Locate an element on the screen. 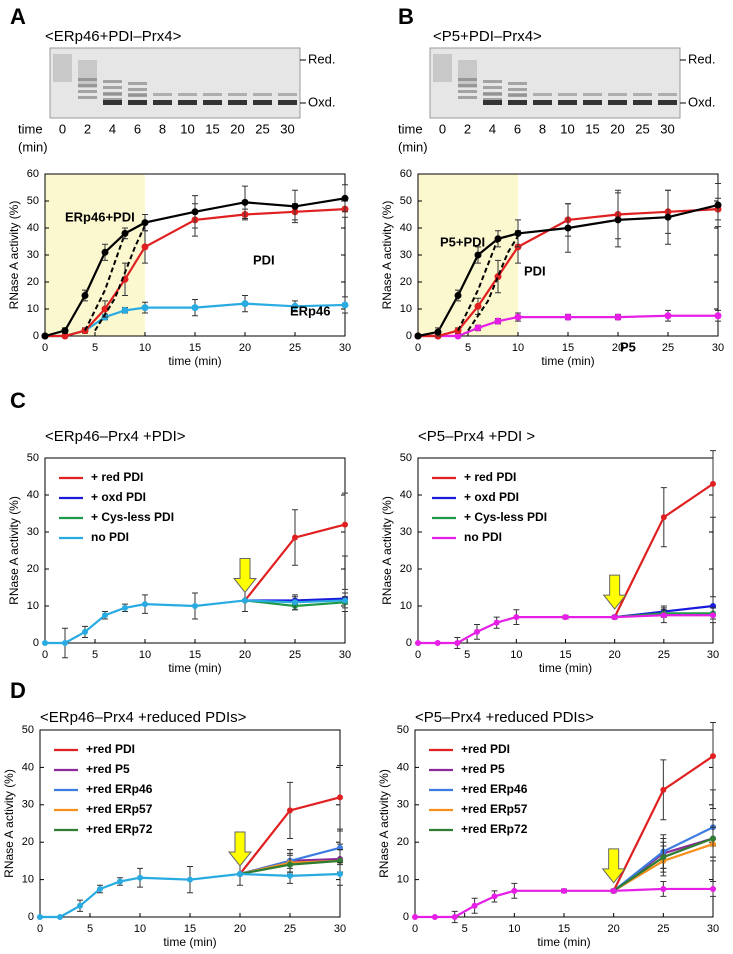 Image resolution: width=733 pixels, height=954 pixels. legend-label: +red ERp72 is located at coordinates (119, 829).